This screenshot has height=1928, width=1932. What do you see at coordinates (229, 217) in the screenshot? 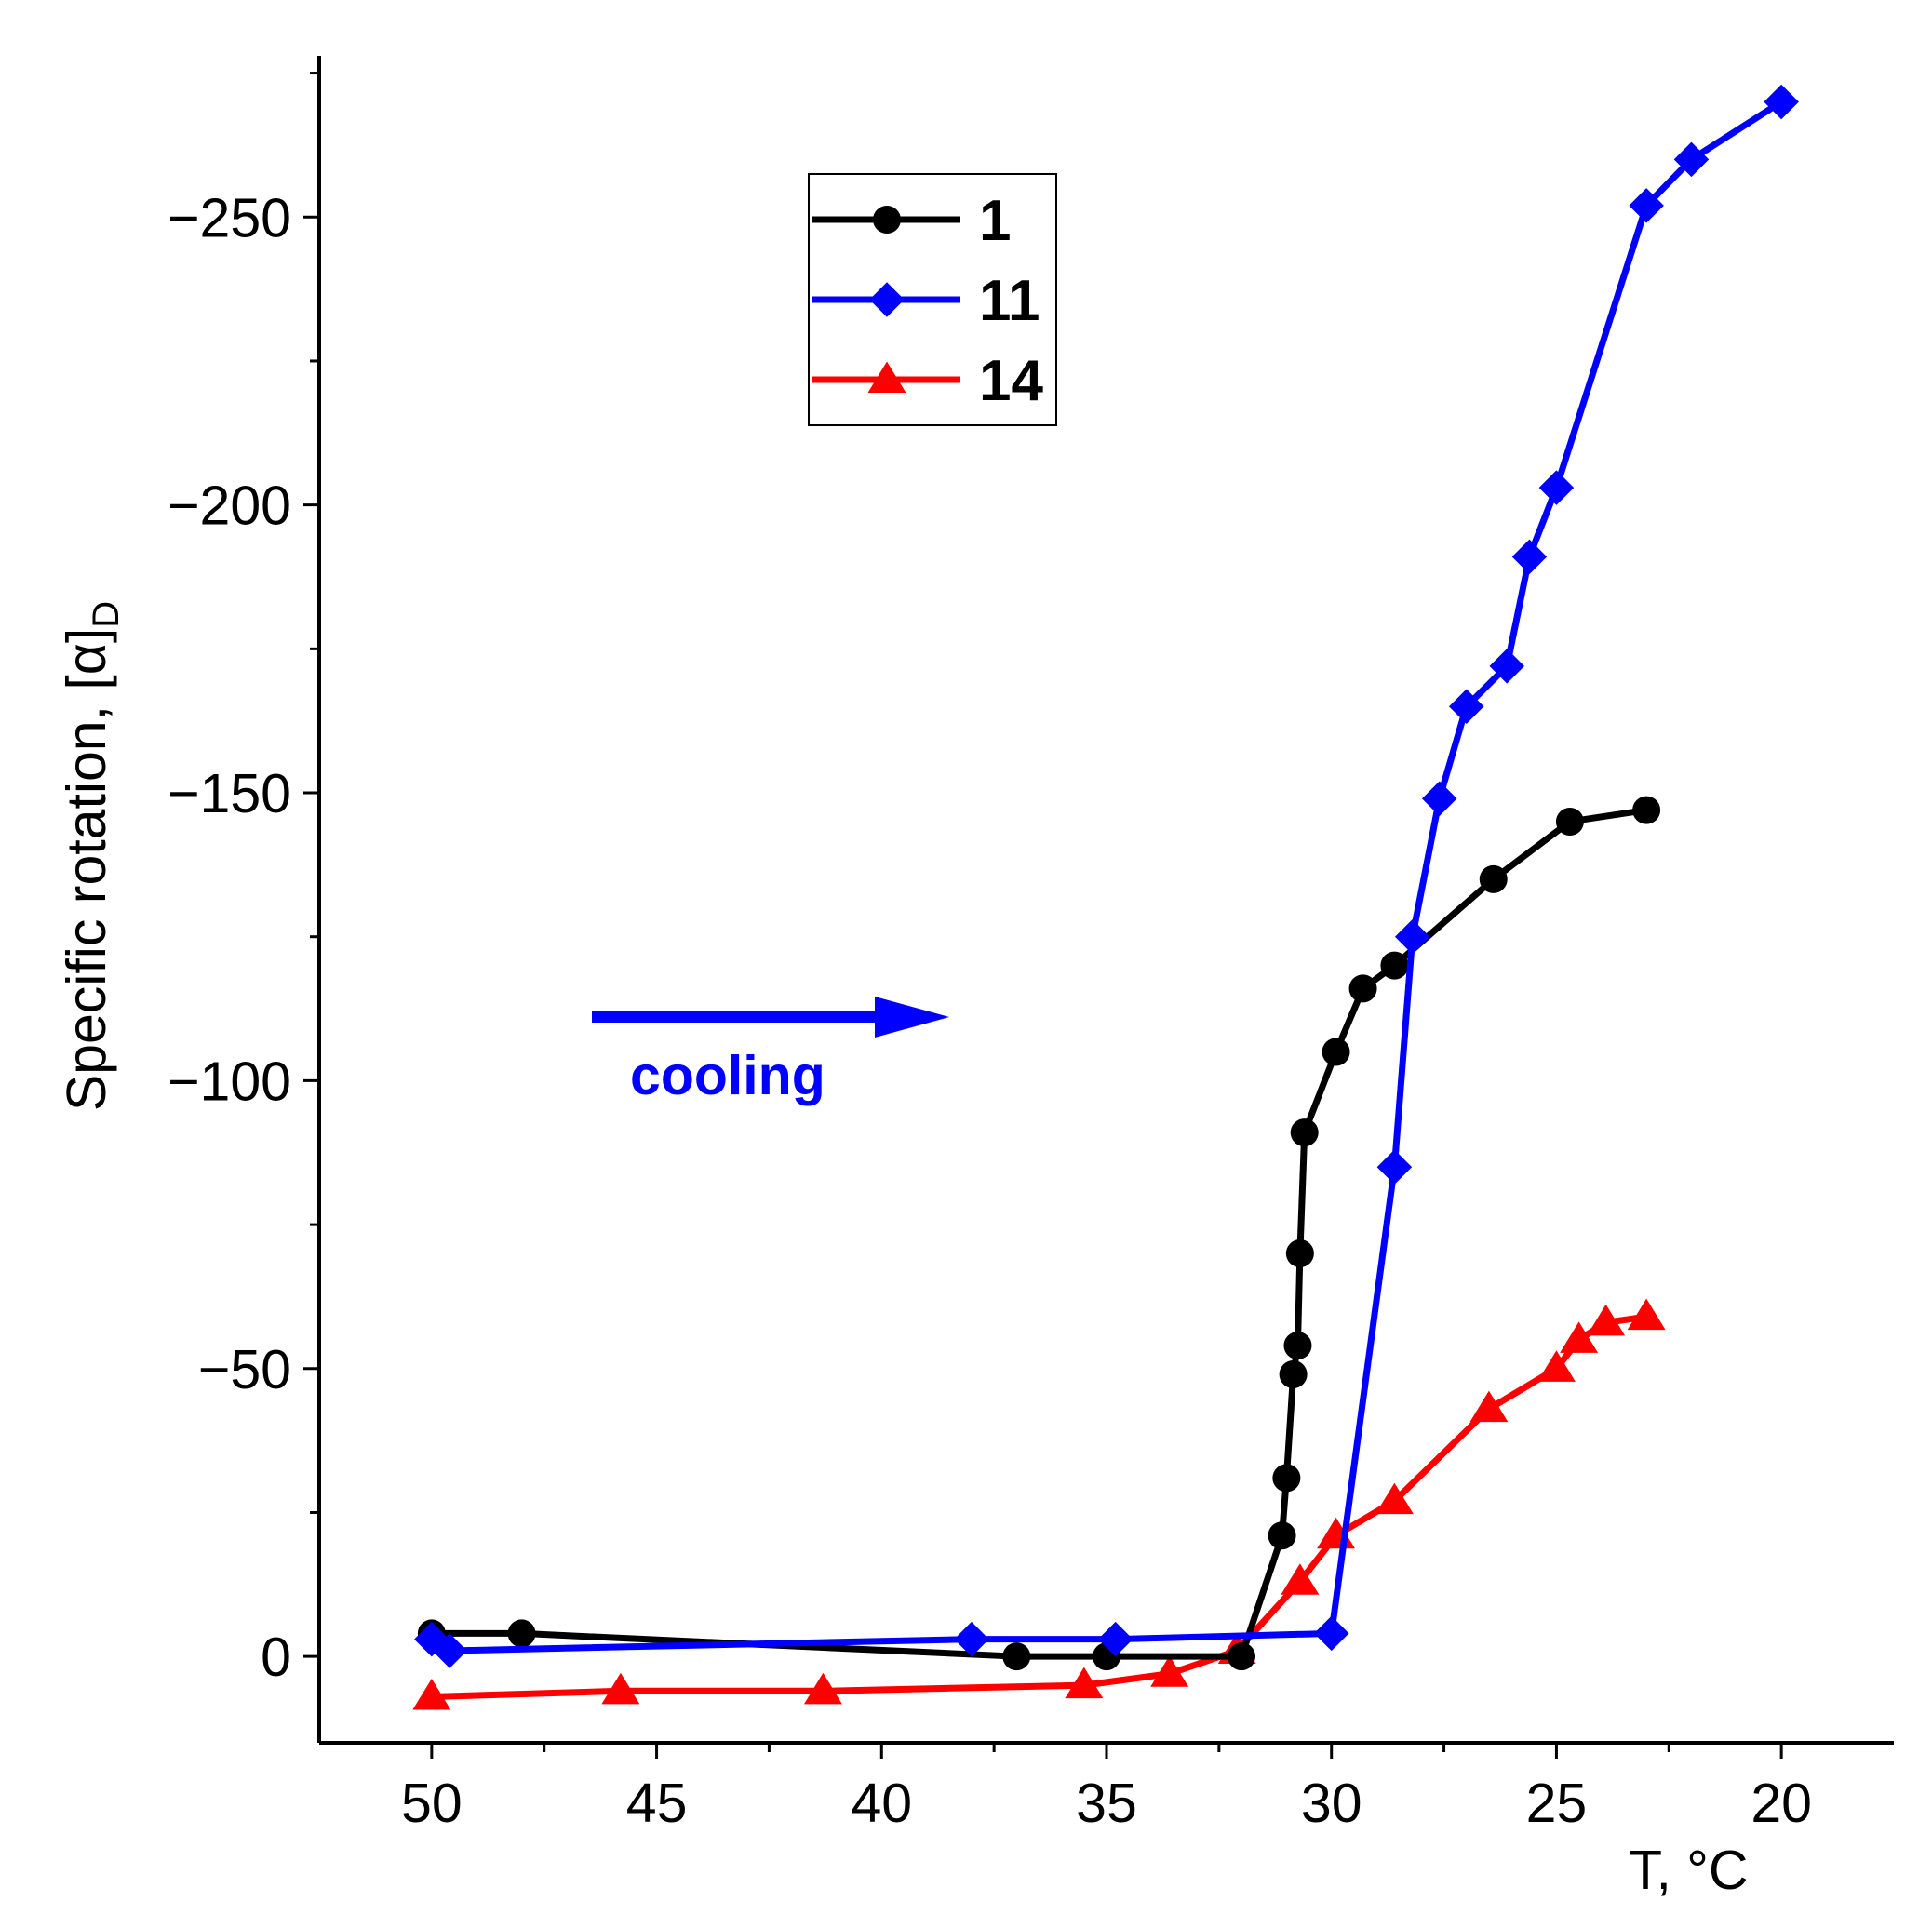
I see `y-tick-label: −250` at bounding box center [229, 217].